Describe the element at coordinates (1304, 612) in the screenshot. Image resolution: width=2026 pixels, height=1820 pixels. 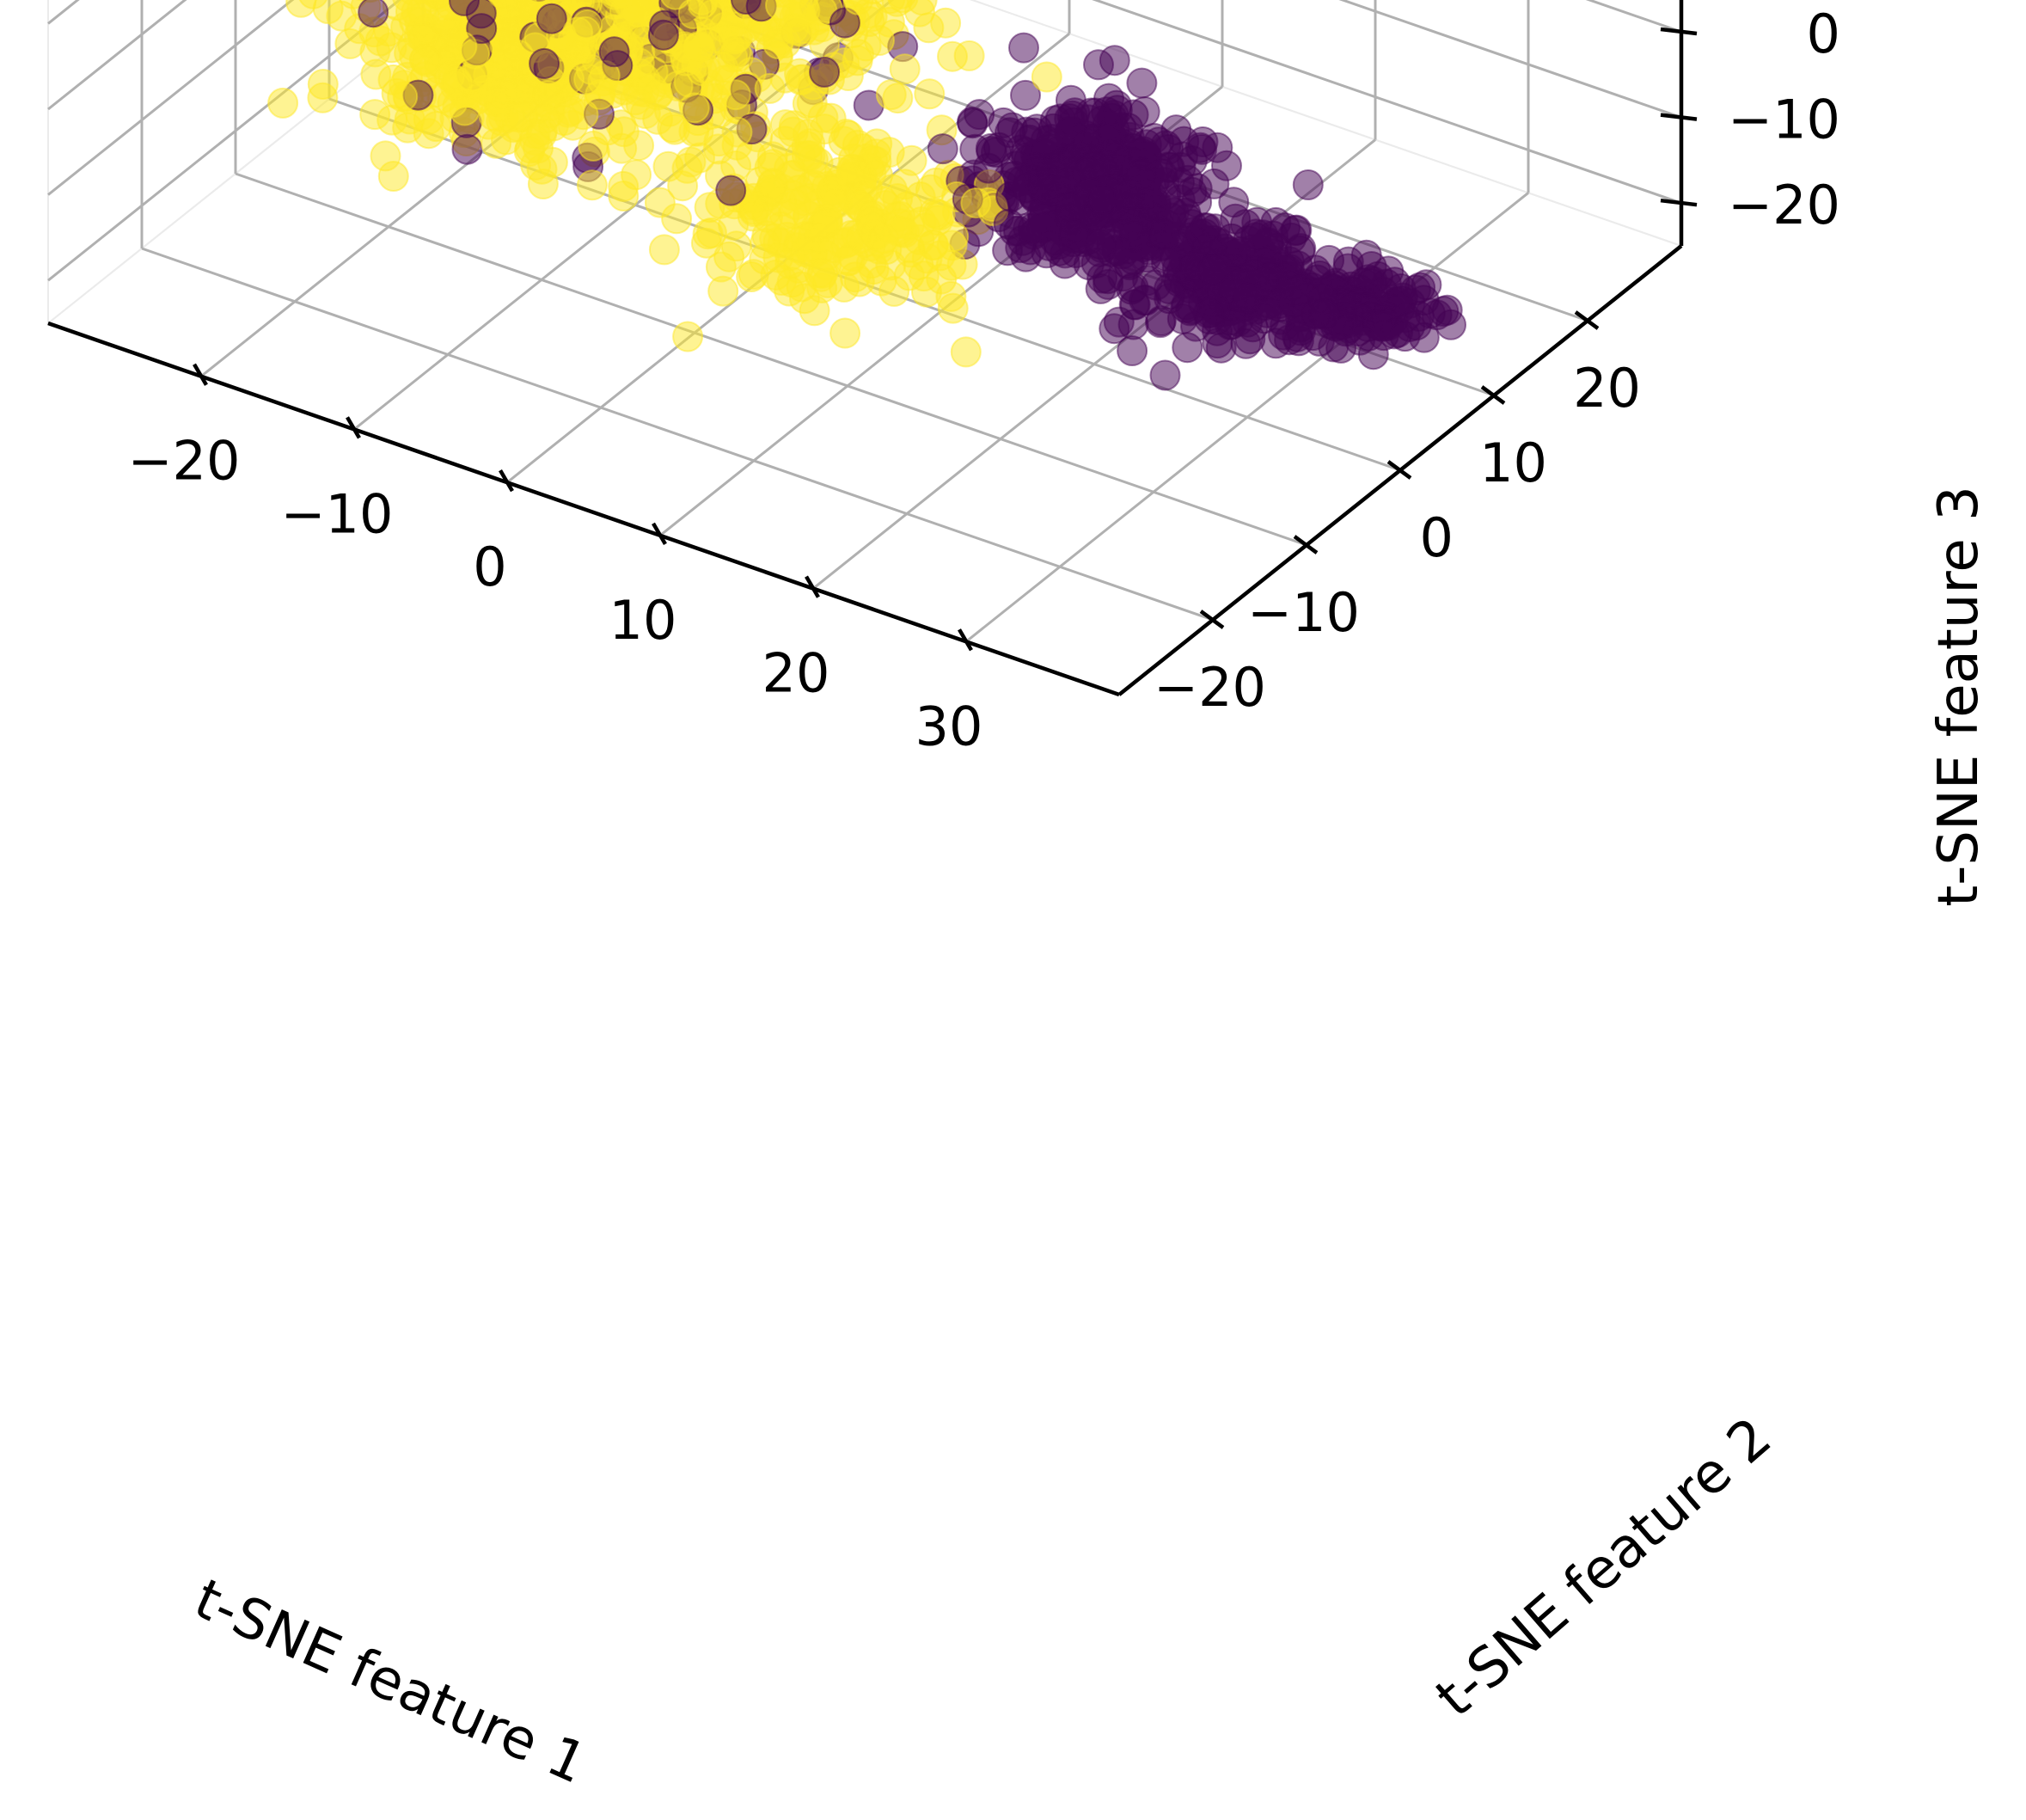
I see `y-tick-label: −10` at that location.